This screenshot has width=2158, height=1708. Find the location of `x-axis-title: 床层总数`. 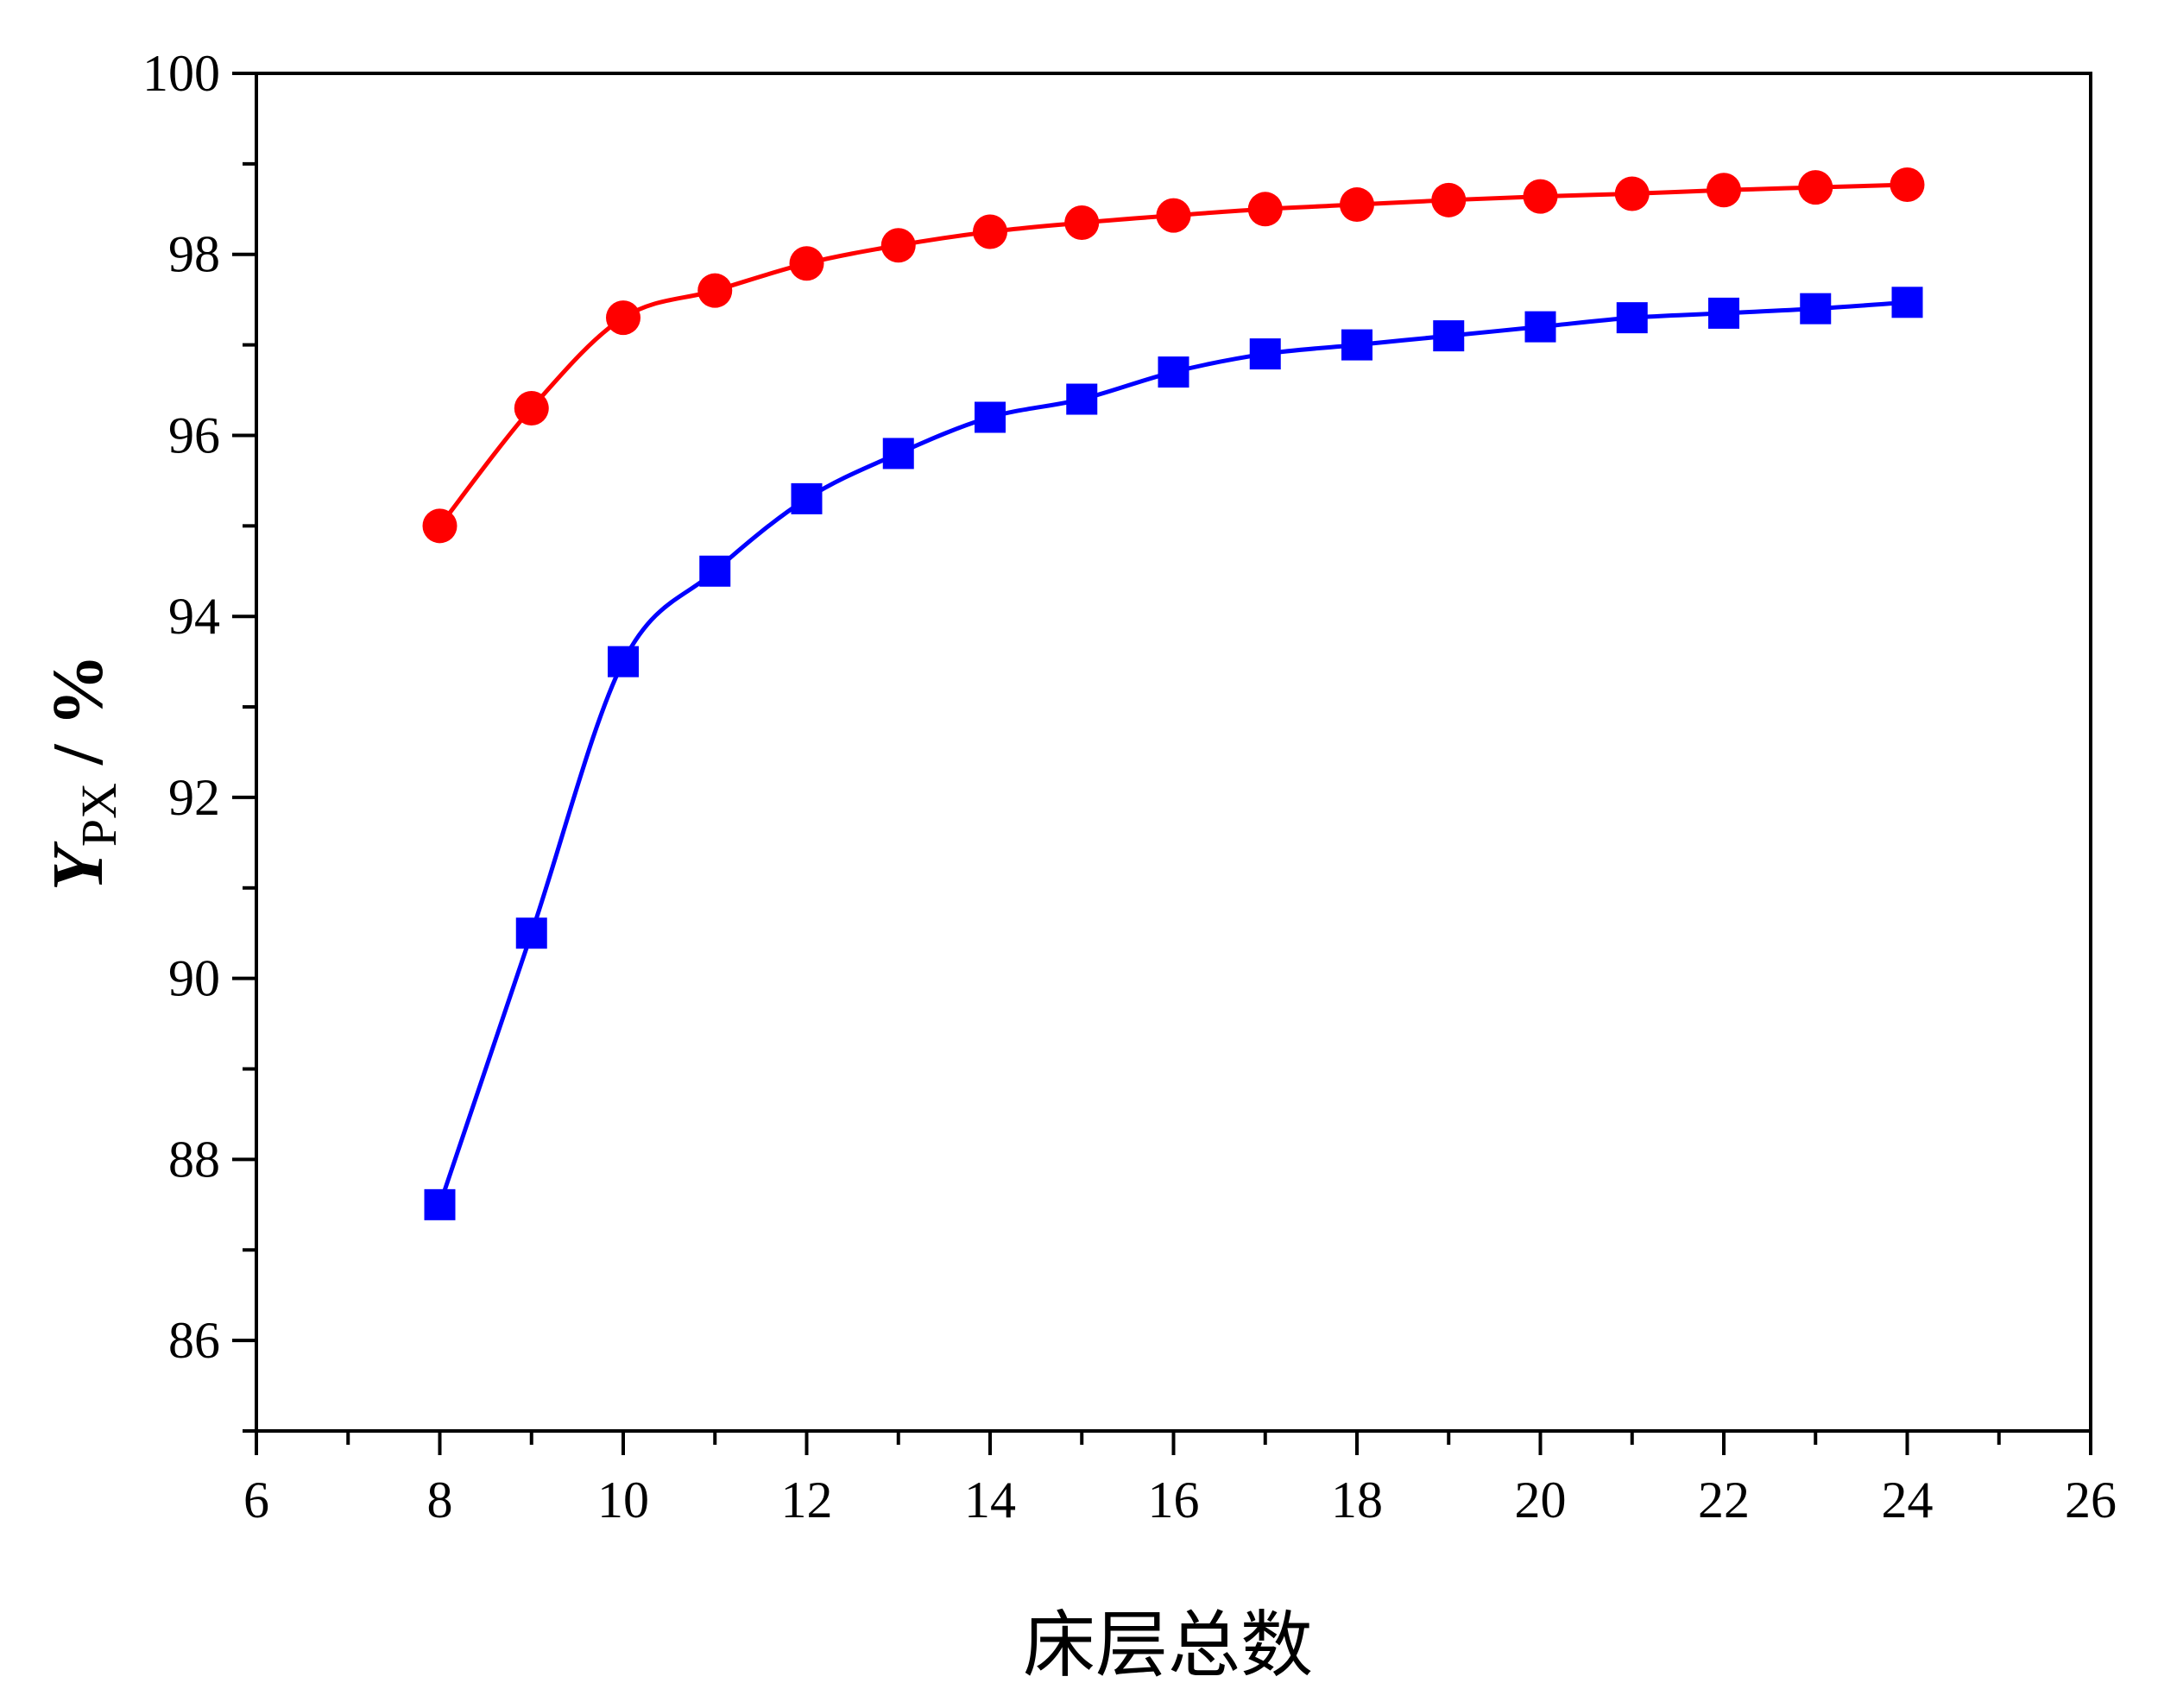

x-axis-title: 床层总数 is located at coordinates (1168, 1646).